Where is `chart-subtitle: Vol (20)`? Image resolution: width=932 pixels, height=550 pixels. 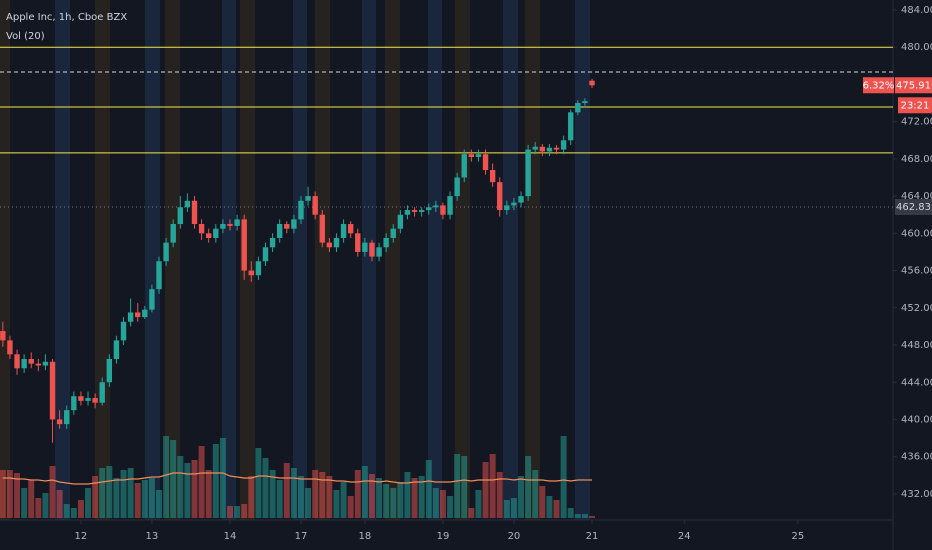 chart-subtitle: Vol (20) is located at coordinates (25, 36).